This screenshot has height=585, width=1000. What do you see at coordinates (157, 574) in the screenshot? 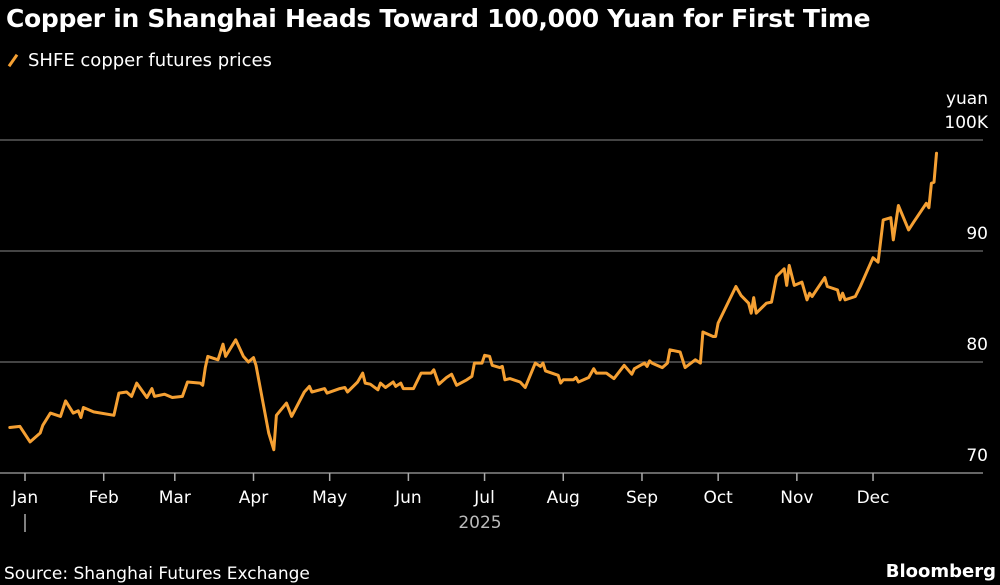
I see `source-note: Source: Shanghai Futures Exchange` at bounding box center [157, 574].